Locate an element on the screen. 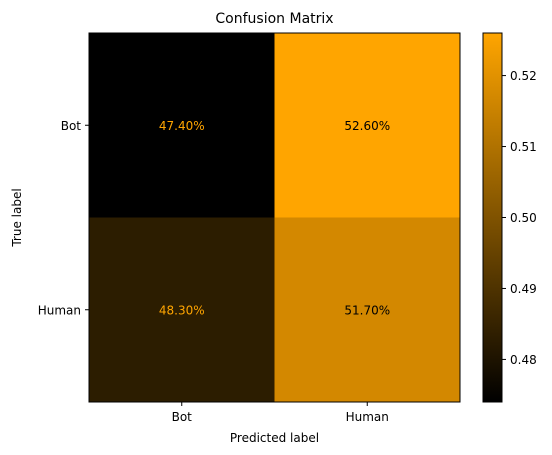 The image size is (552, 455). cell-value-label: 52.60% is located at coordinates (367, 126).